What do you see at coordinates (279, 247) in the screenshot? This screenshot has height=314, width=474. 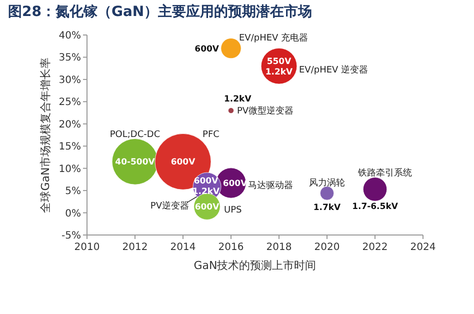 I see `x-tick-label: 2018` at bounding box center [279, 247].